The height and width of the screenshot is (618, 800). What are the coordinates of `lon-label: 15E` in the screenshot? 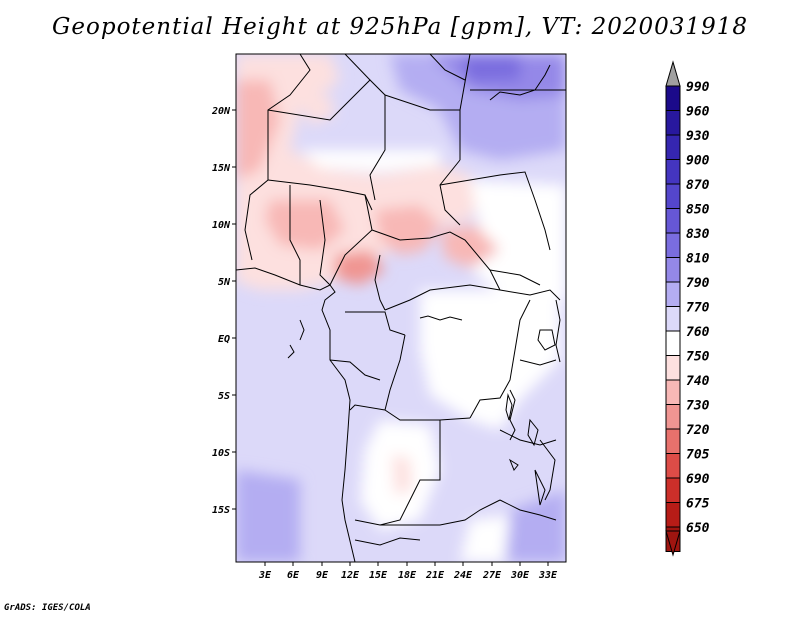 It's located at (378, 575).